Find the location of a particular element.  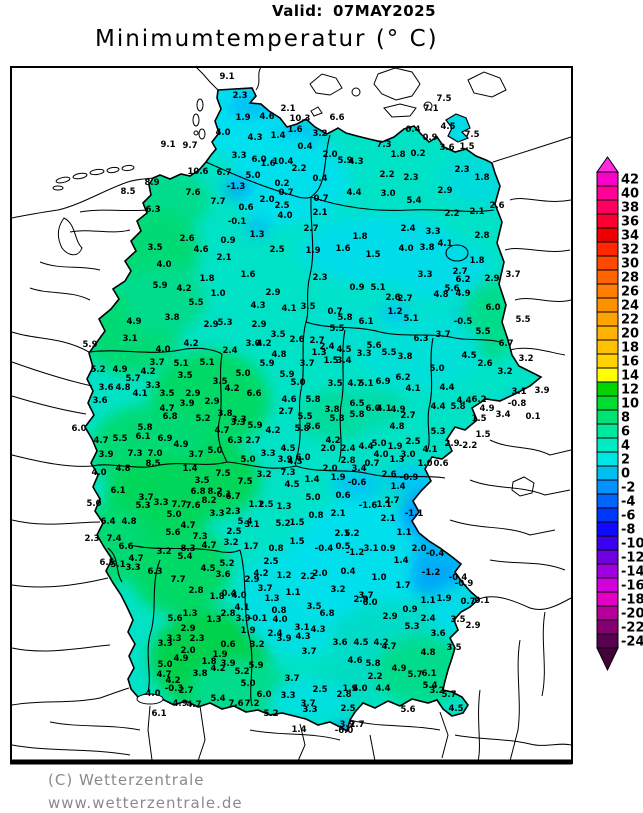

station-temp-label: -1.3 is located at coordinates (236, 187).